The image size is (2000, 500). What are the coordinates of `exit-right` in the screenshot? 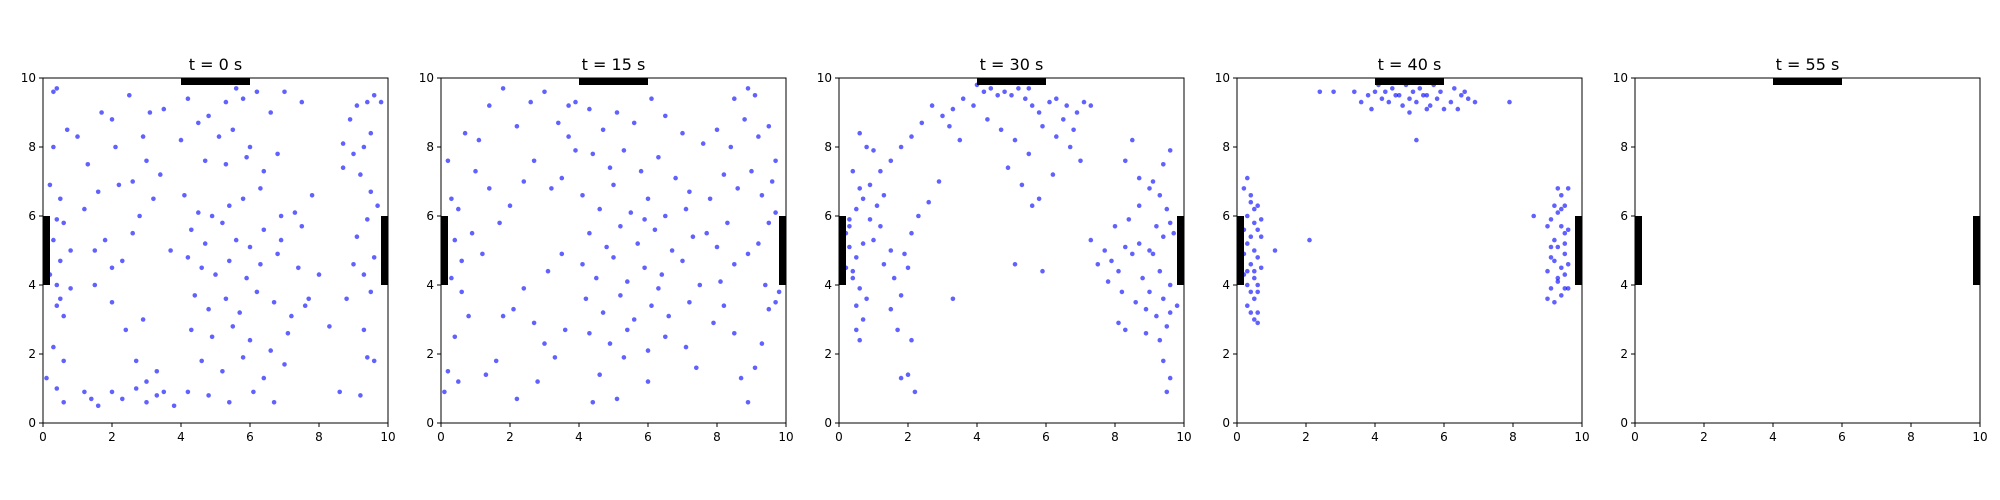 It's located at (782, 250).